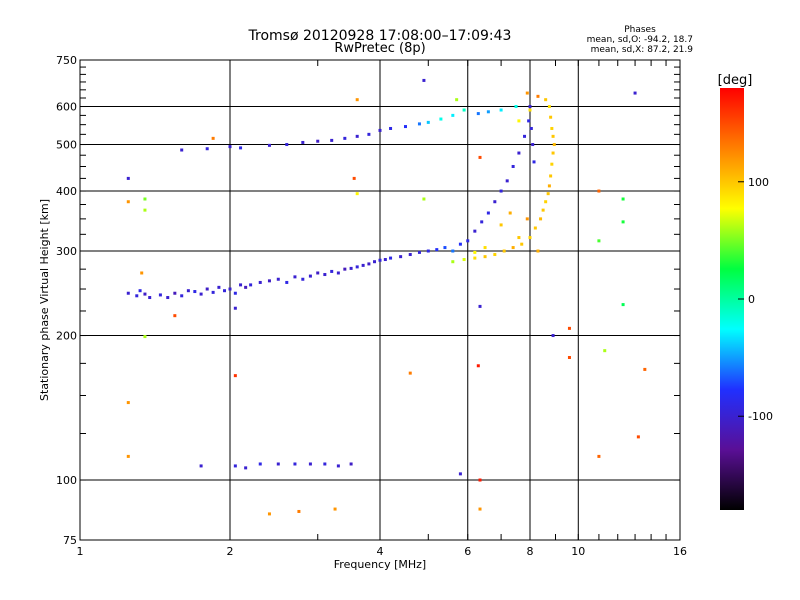 This screenshot has width=800, height=600. I want to click on y-tick-label: 400, so click(66, 191).